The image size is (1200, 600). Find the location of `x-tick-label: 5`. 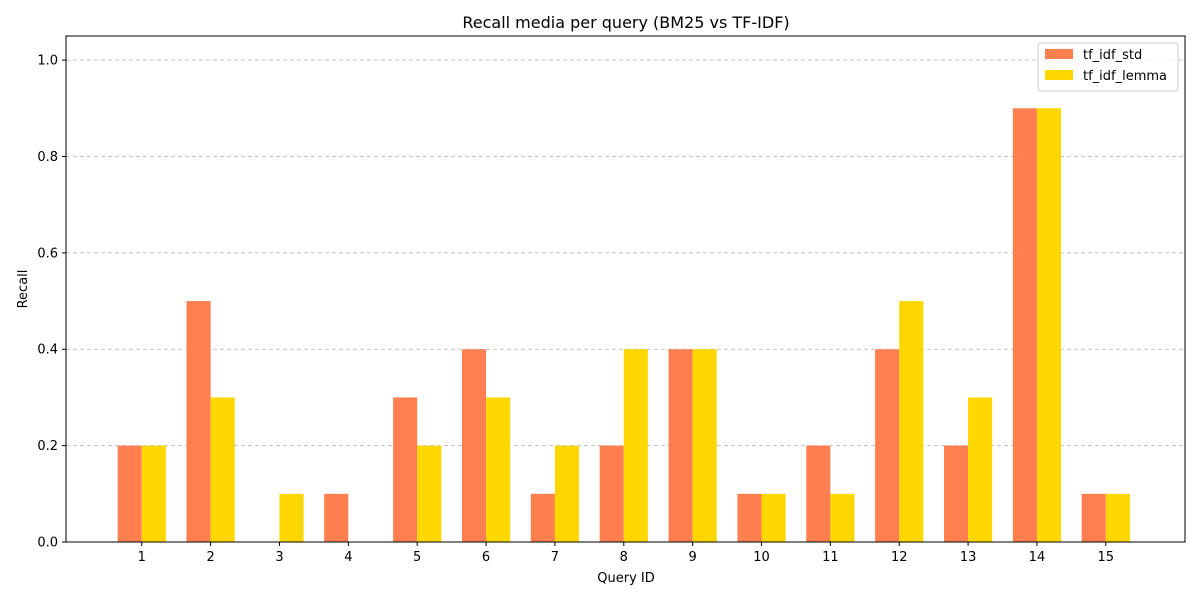

x-tick-label: 5 is located at coordinates (417, 557).